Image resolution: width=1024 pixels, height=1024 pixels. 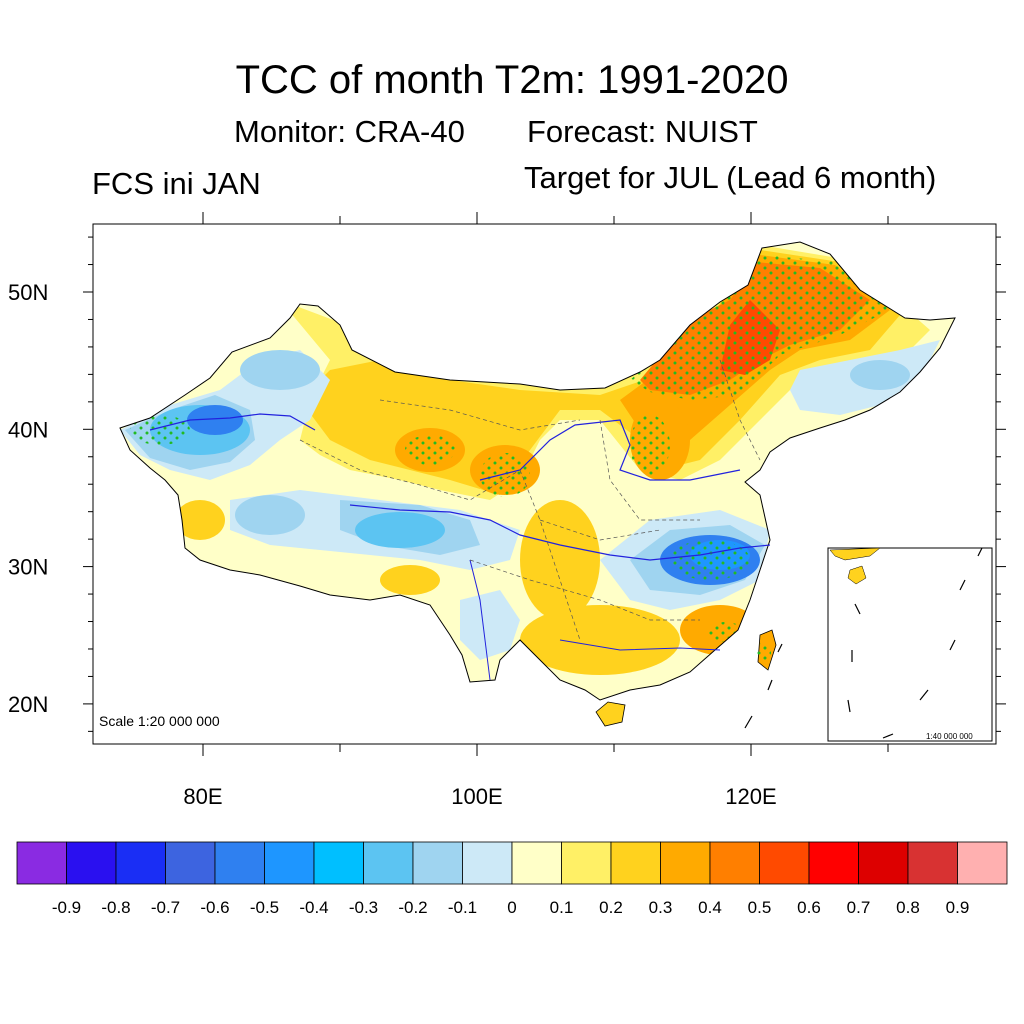 I want to click on lon-label: 100E, so click(x=476, y=796).